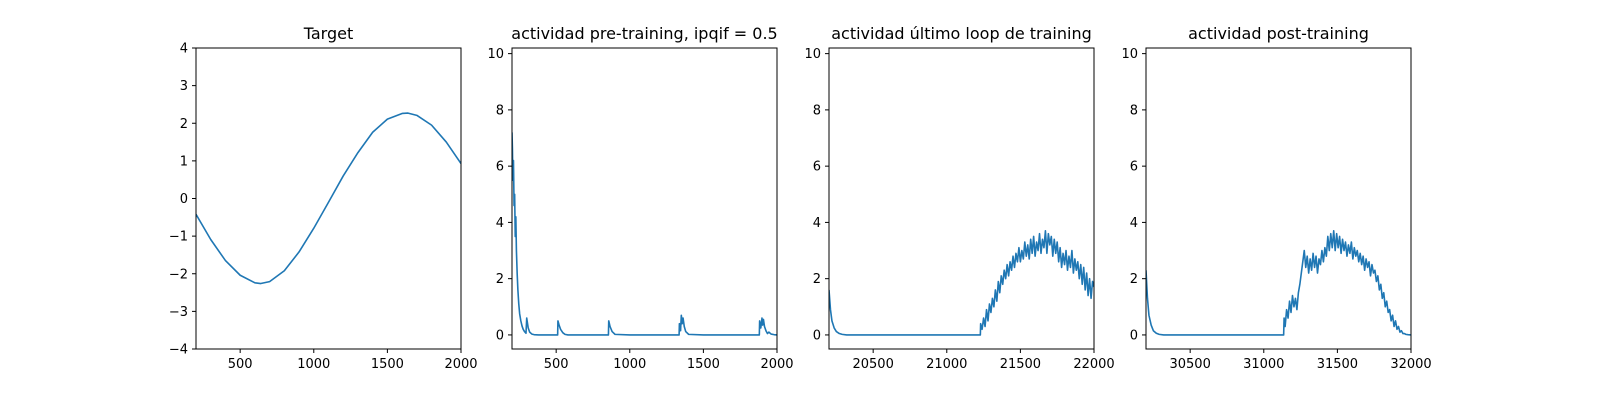 Image resolution: width=1600 pixels, height=400 pixels. Describe the element at coordinates (776, 364) in the screenshot. I see `panel-2-x-tick-label: 2000` at that location.